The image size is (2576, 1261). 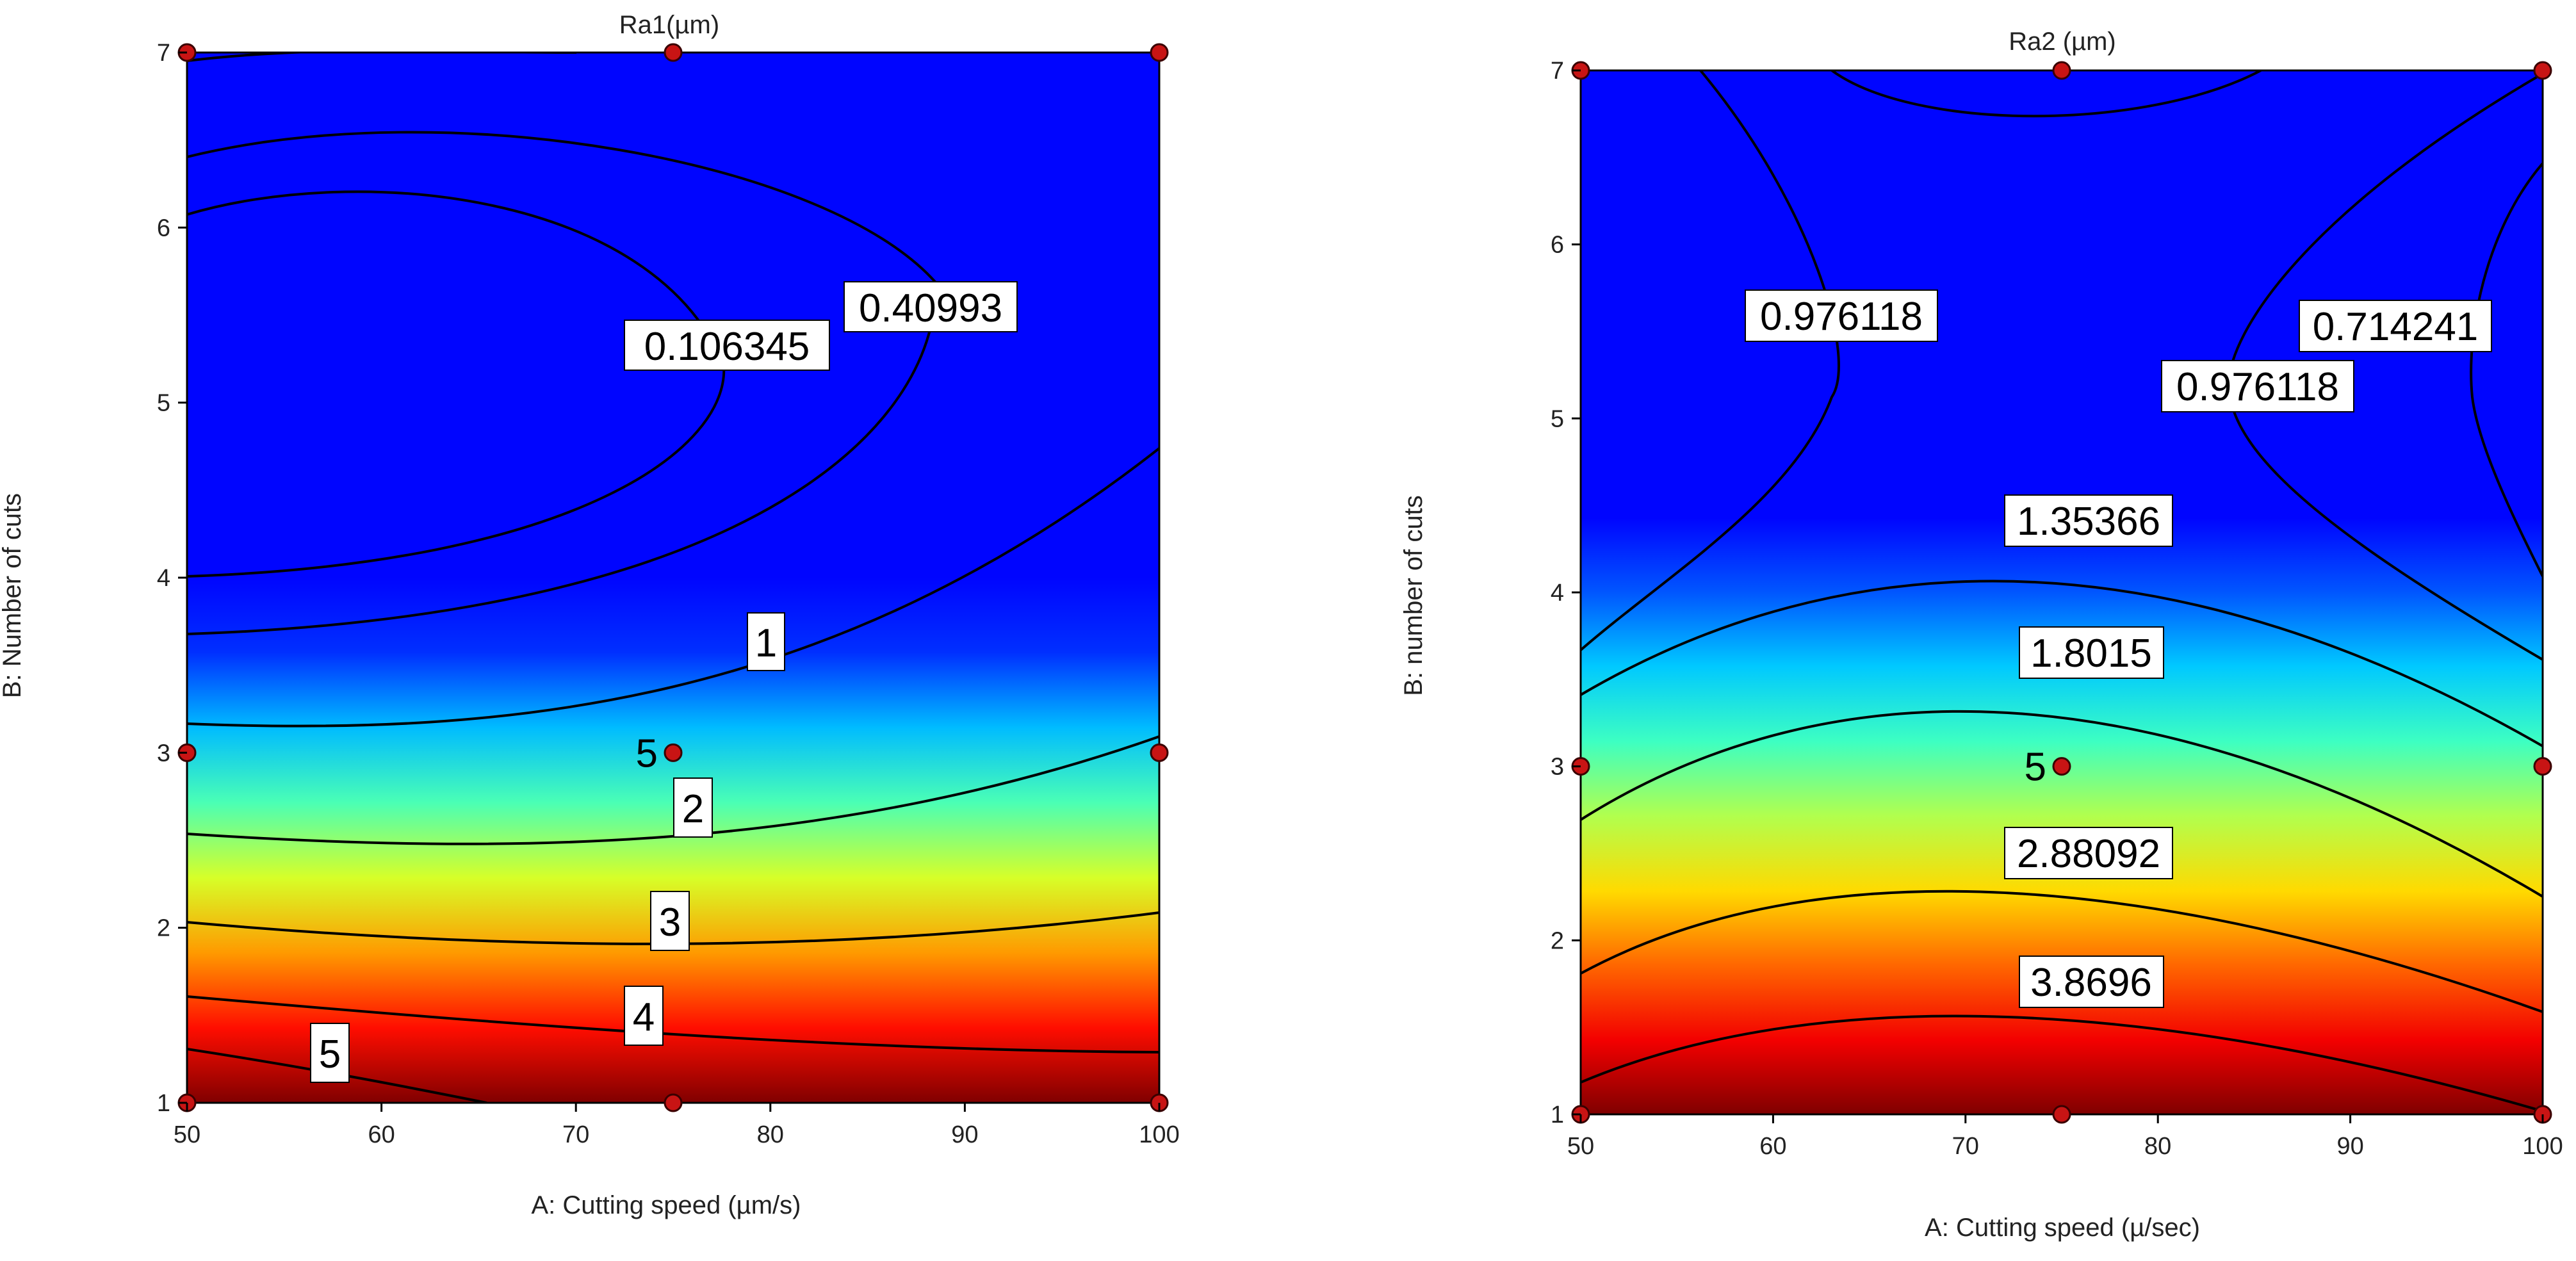 What do you see at coordinates (2062, 42) in the screenshot?
I see `ra2-chart-title: Ra2 (µm)` at bounding box center [2062, 42].